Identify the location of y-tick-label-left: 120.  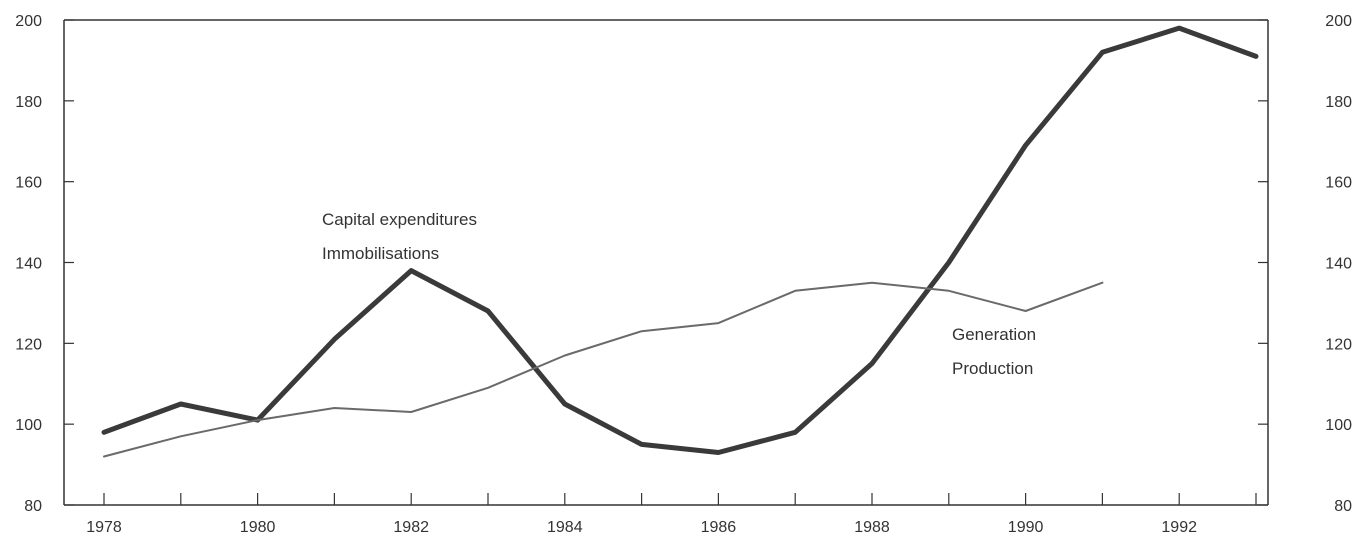
(28, 344).